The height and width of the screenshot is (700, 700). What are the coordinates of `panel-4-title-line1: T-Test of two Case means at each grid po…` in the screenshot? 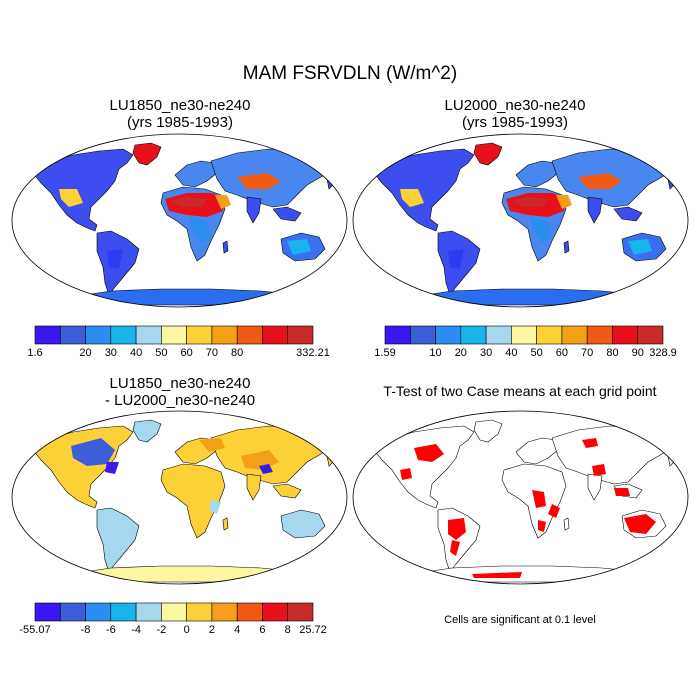 It's located at (520, 391).